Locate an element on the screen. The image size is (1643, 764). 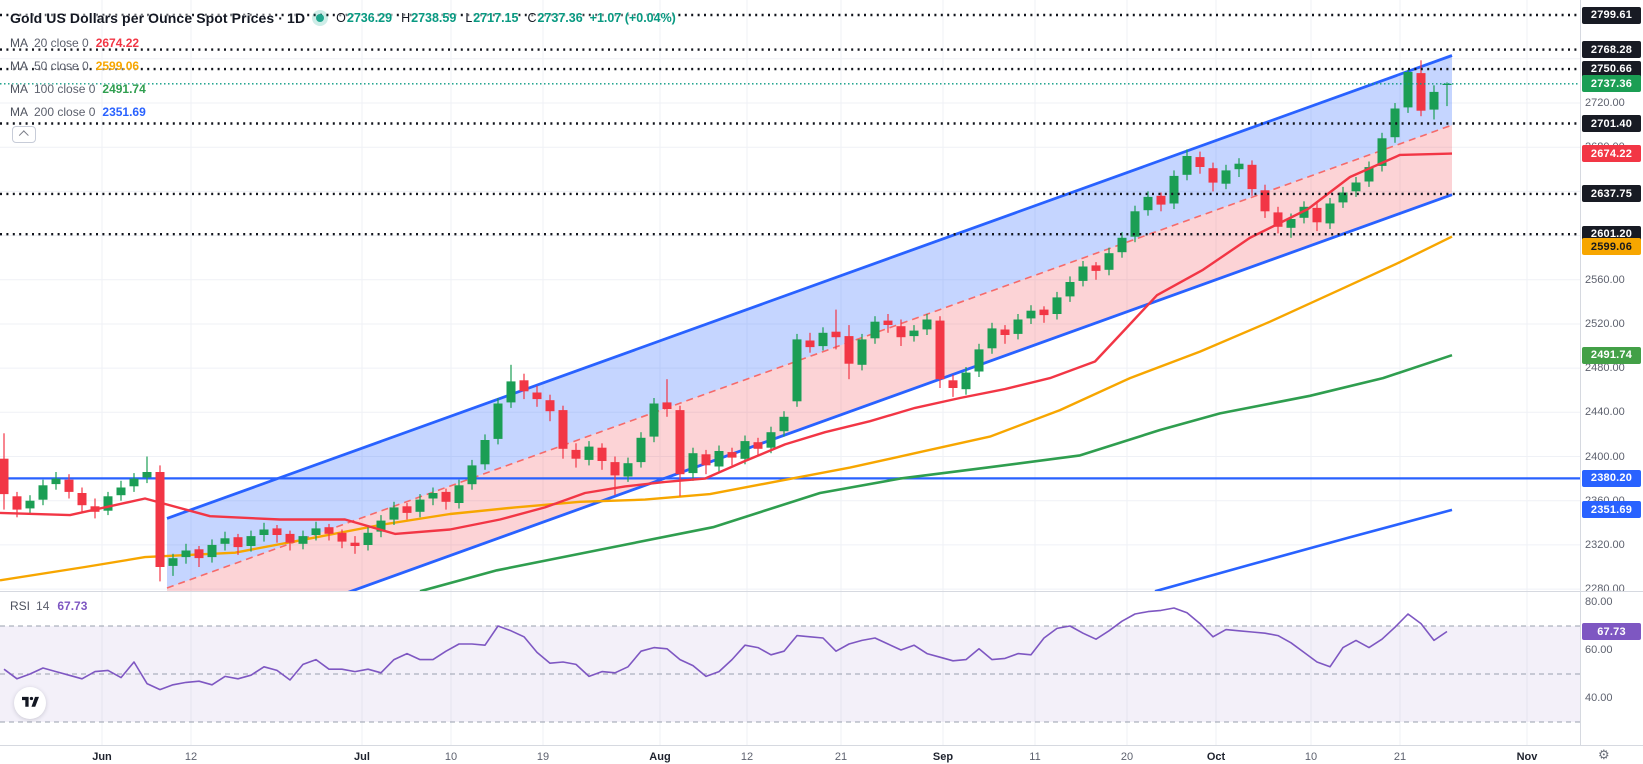
tradingview-logo-icon is located at coordinates (30, 701).